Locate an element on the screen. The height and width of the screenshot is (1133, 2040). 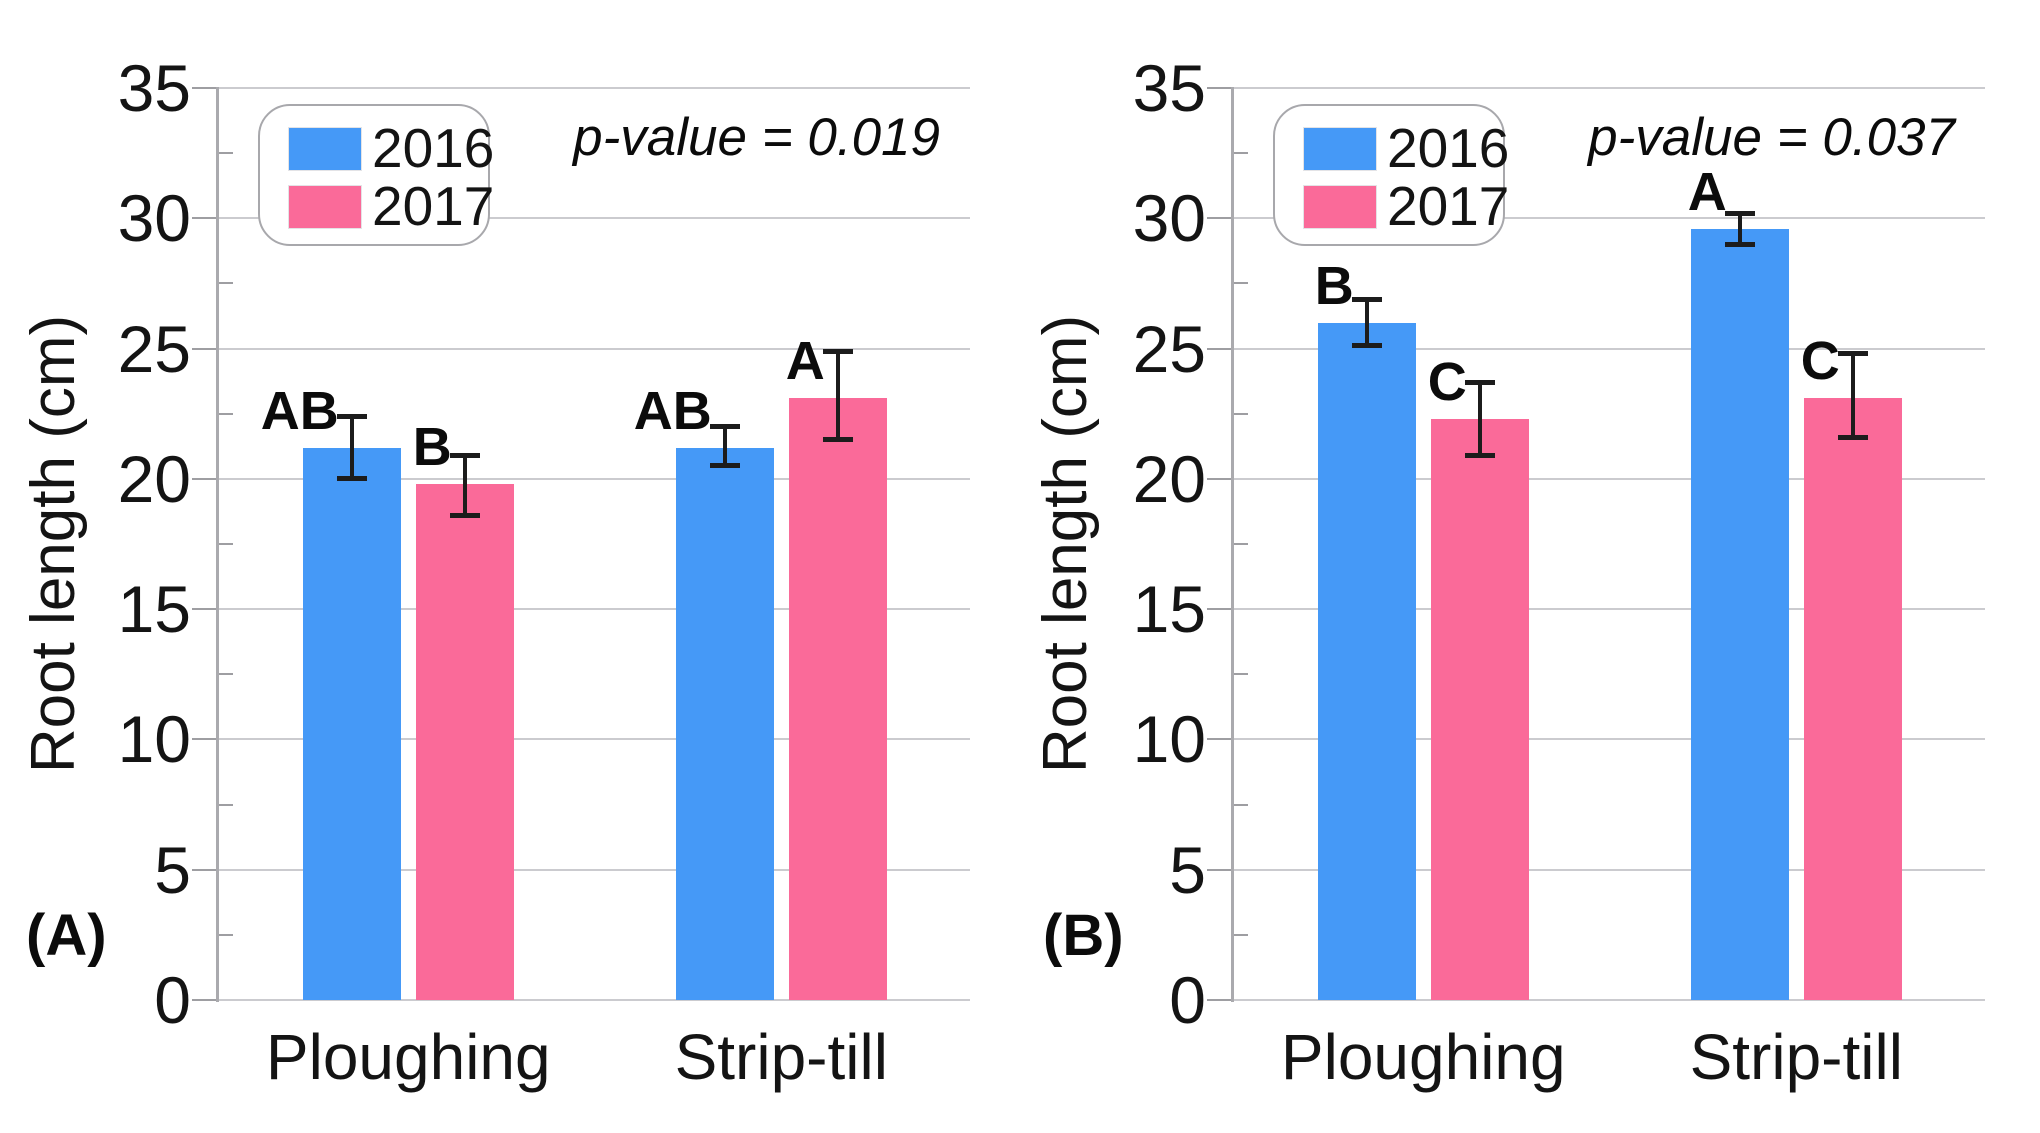
sig-letter-2016-ploughing: AB is located at coordinates (299, 410).